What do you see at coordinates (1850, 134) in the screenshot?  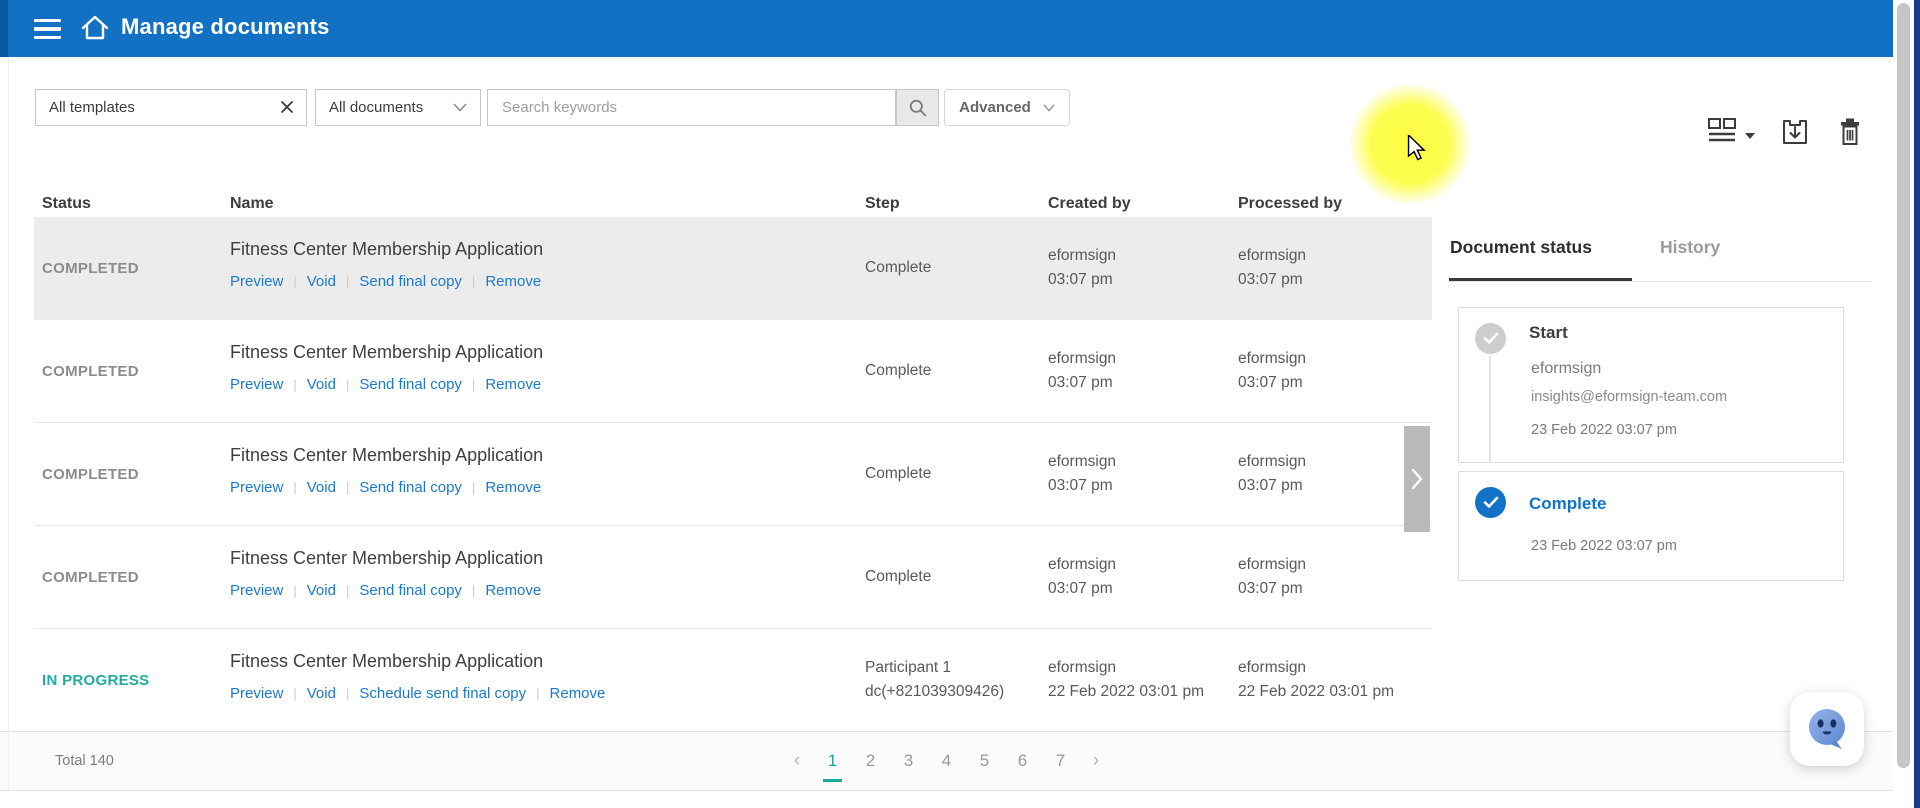 I see `delete-icon` at bounding box center [1850, 134].